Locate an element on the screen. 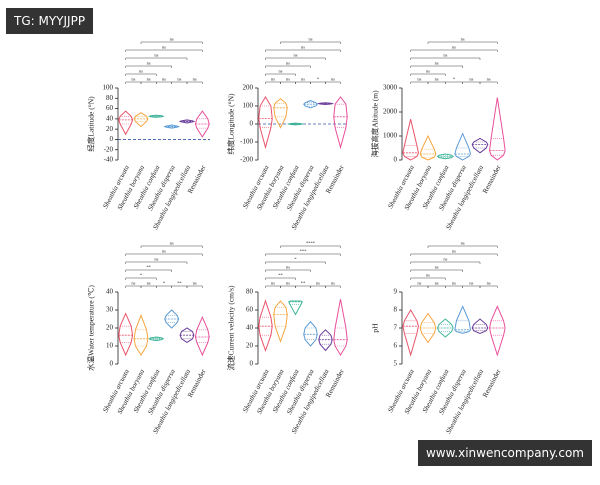 This screenshot has width=600, height=485. y-axis-label: pH is located at coordinates (375, 328).